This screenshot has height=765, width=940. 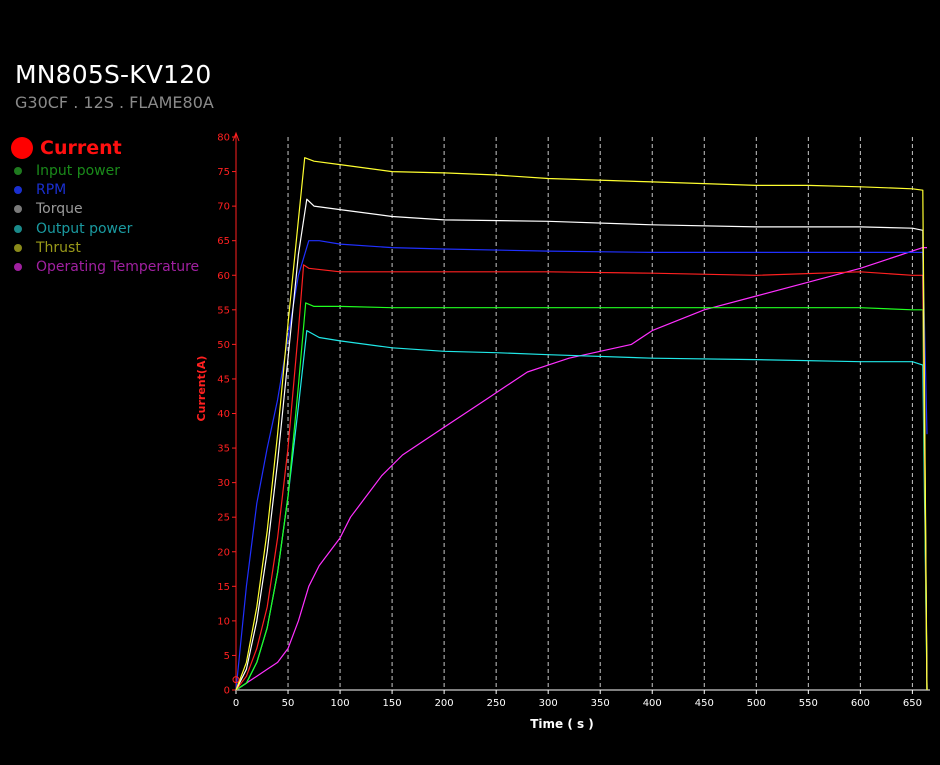 I want to click on x-tick-label: 300, so click(x=548, y=703).